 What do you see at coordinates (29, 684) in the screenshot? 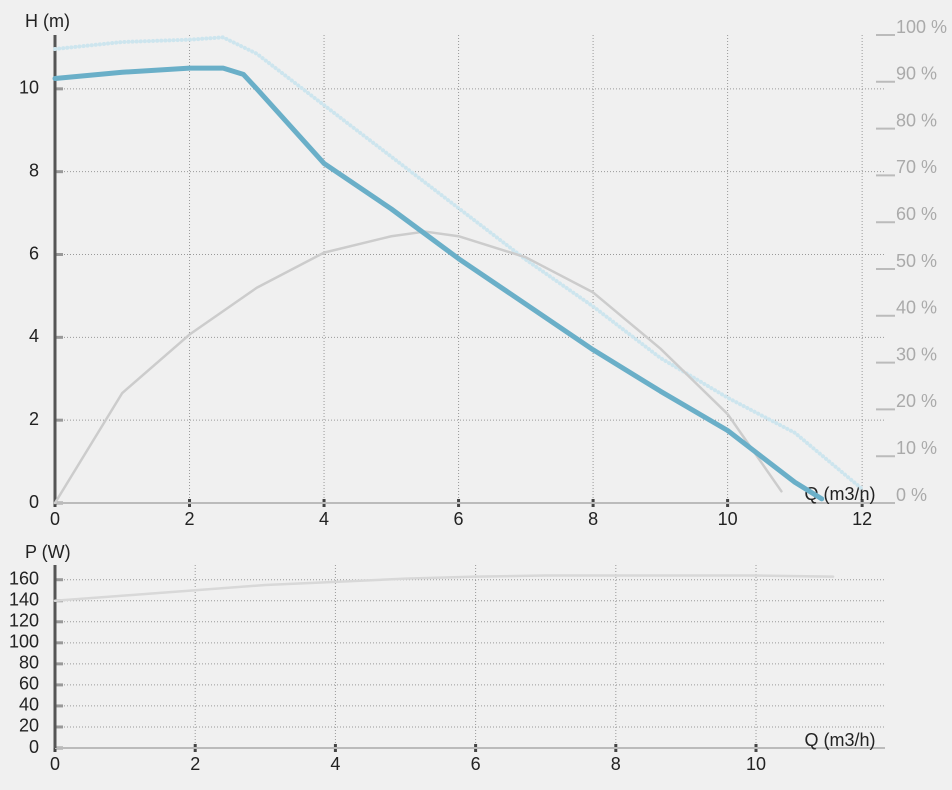
I see `y-tick-label: 60` at bounding box center [29, 684].